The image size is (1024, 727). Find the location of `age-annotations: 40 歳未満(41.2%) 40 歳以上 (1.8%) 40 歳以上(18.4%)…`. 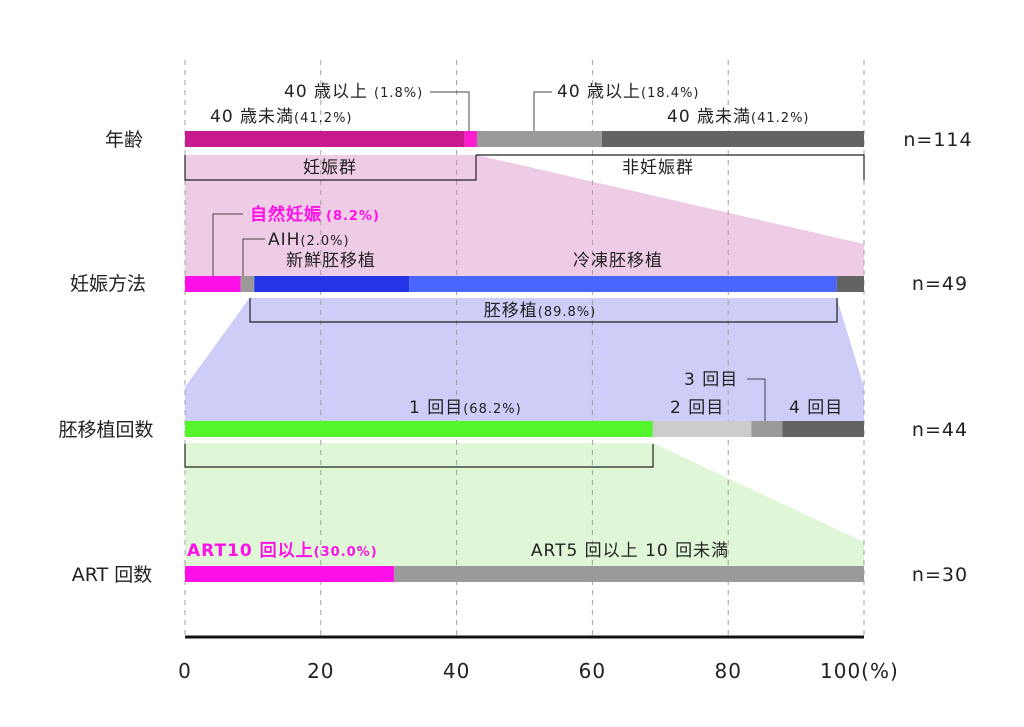

age-annotations: 40 歳未満(41.2%) 40 歳以上 (1.8%) 40 歳以上(18.4%)… is located at coordinates (510, 130).